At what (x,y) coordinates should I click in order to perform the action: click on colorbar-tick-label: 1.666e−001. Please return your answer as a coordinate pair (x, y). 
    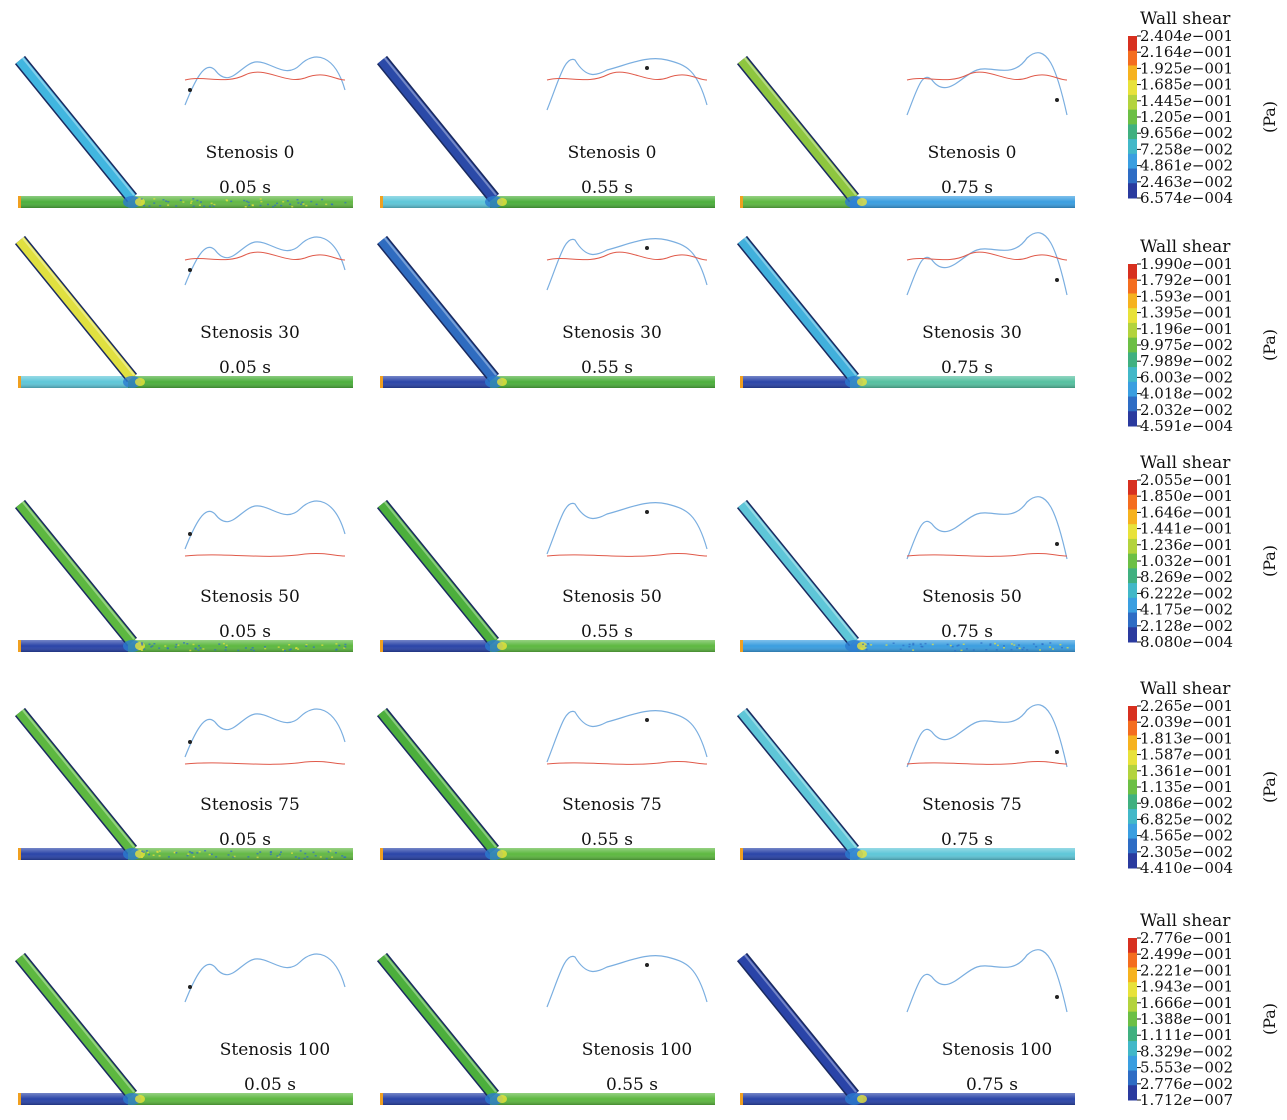
    Looking at the image, I should click on (1186, 1003).